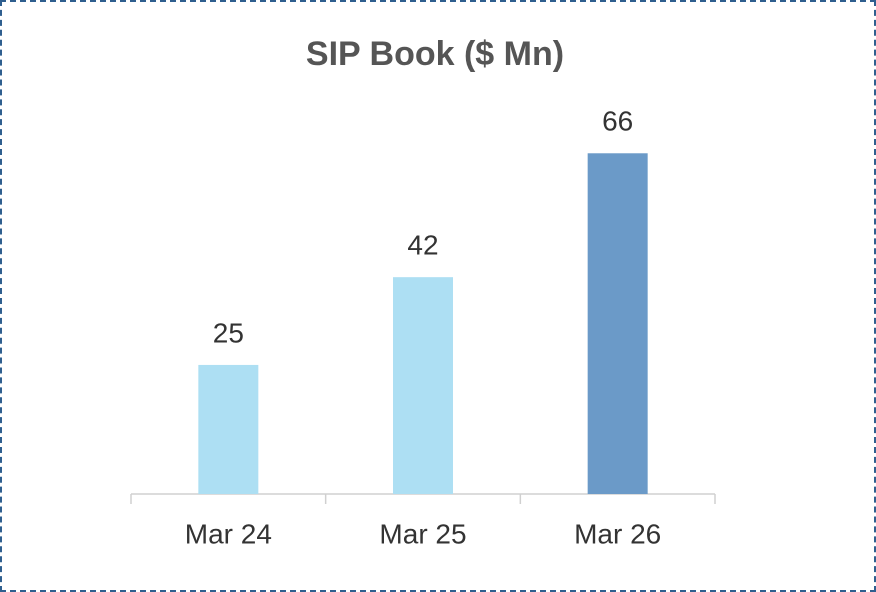  I want to click on data-label: 25, so click(228, 332).